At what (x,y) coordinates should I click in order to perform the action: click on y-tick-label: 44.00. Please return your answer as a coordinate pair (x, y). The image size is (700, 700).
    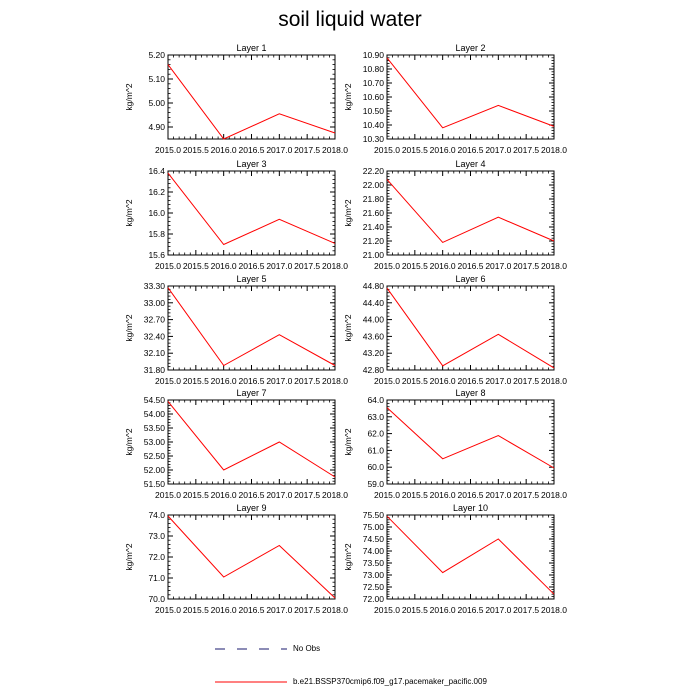
    Looking at the image, I should click on (374, 320).